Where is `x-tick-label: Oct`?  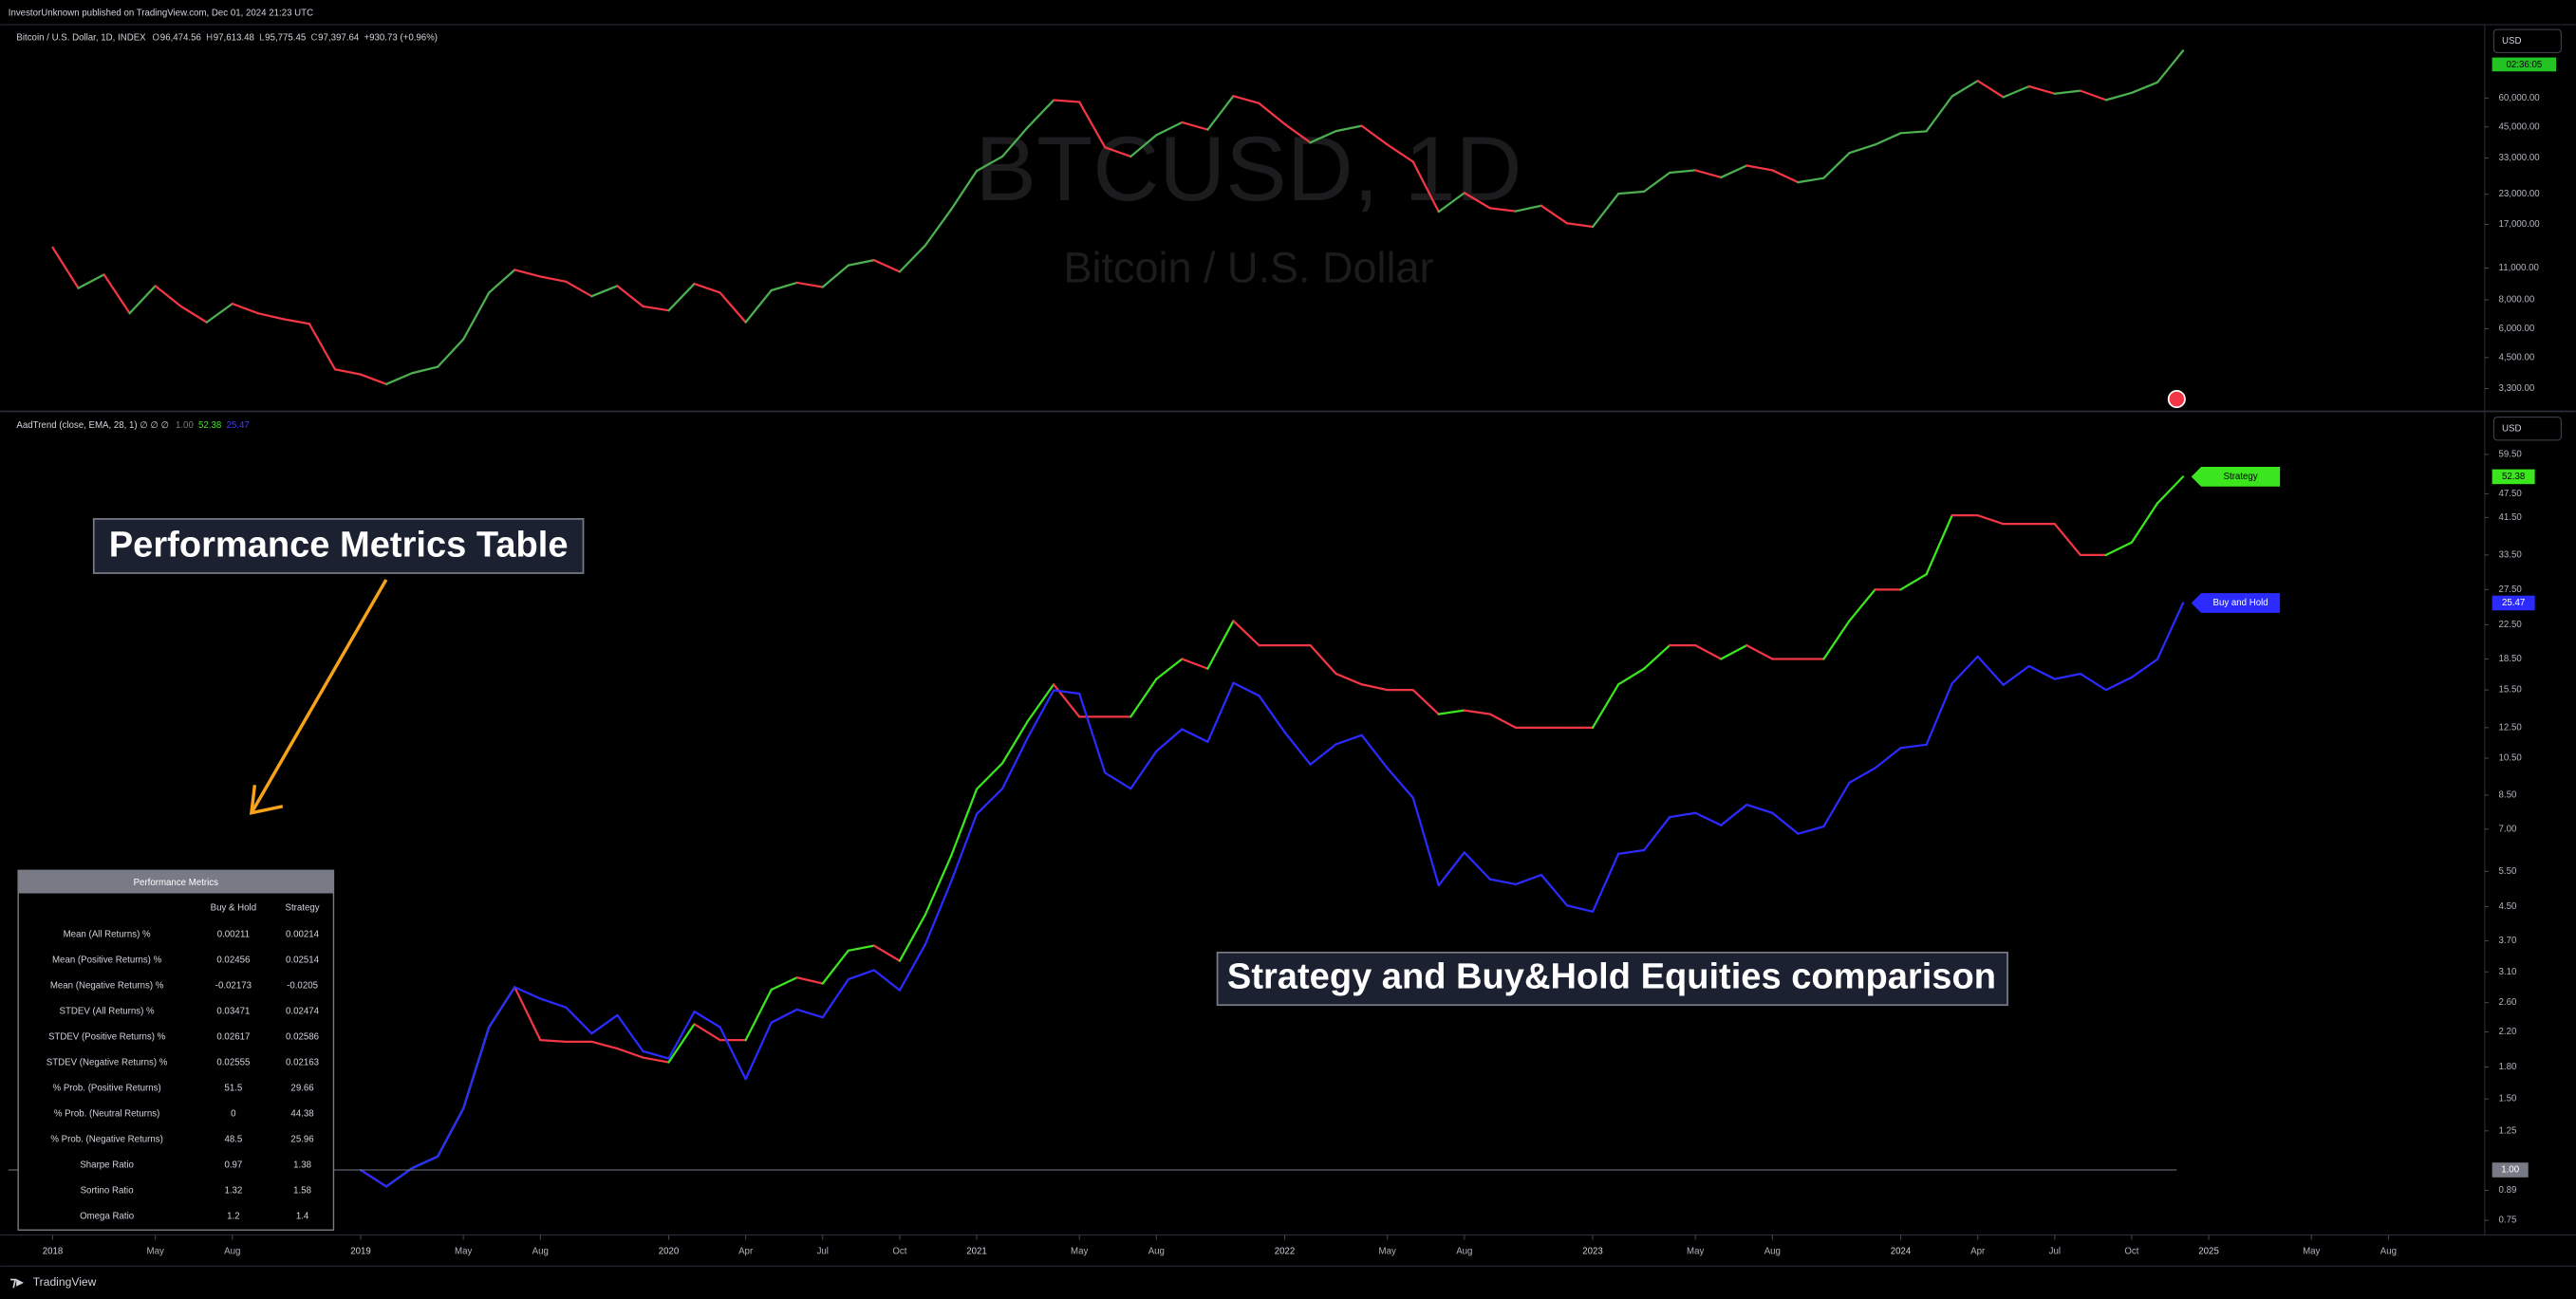 x-tick-label: Oct is located at coordinates (2131, 1251).